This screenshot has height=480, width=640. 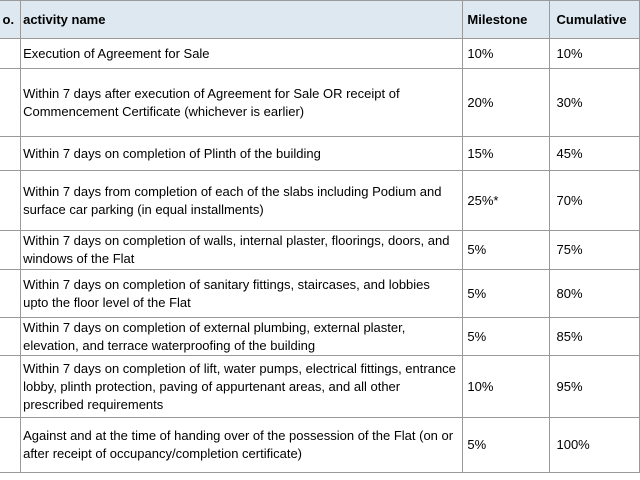 I want to click on milestone-cell: 20%, so click(x=506, y=102).